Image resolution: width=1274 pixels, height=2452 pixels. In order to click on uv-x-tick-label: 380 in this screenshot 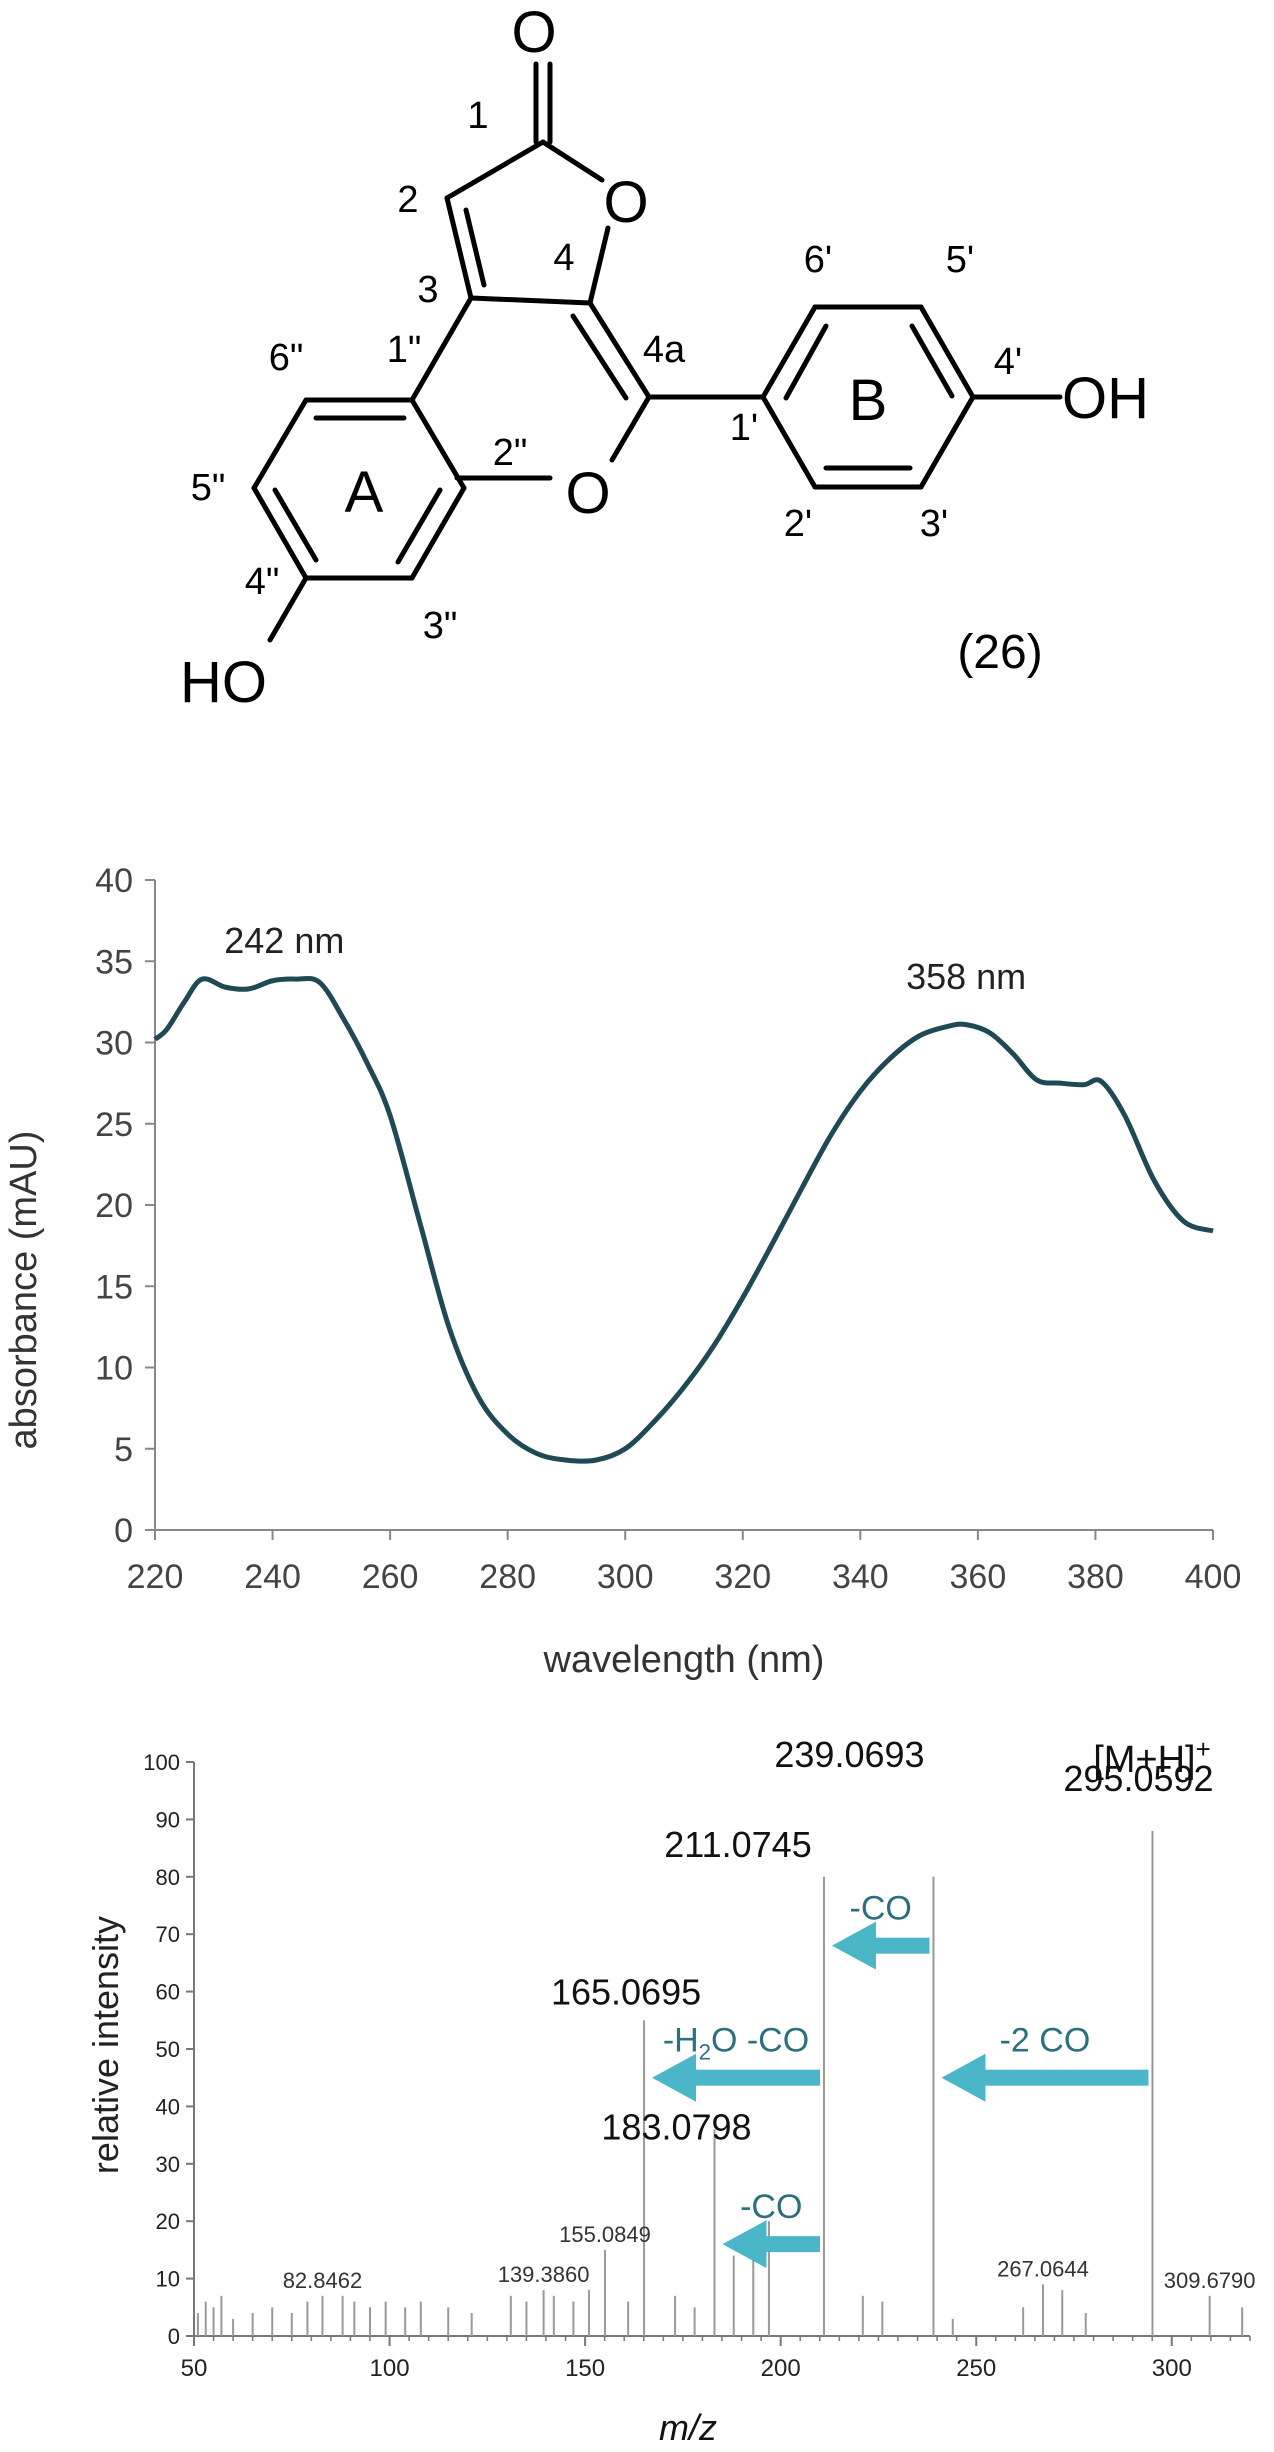, I will do `click(1095, 1577)`.